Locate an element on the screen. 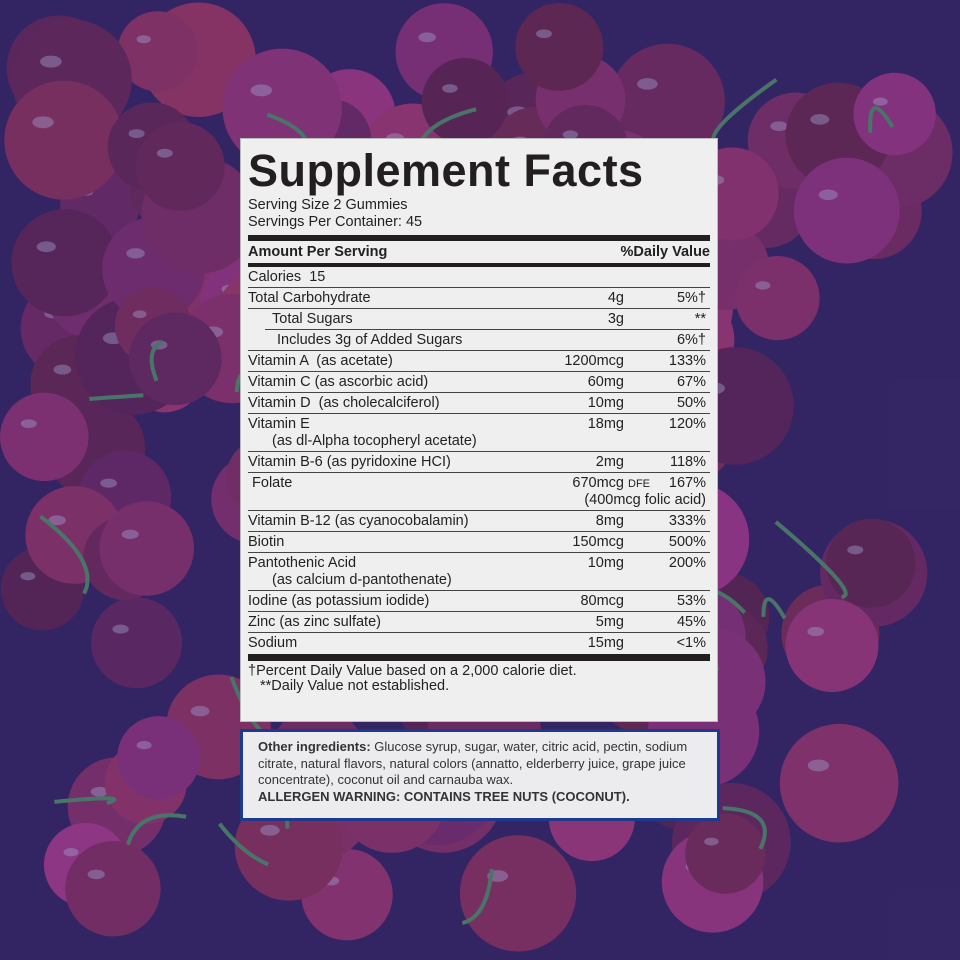 This screenshot has width=960, height=960. nutrient-amount: 8mg is located at coordinates (609, 521).